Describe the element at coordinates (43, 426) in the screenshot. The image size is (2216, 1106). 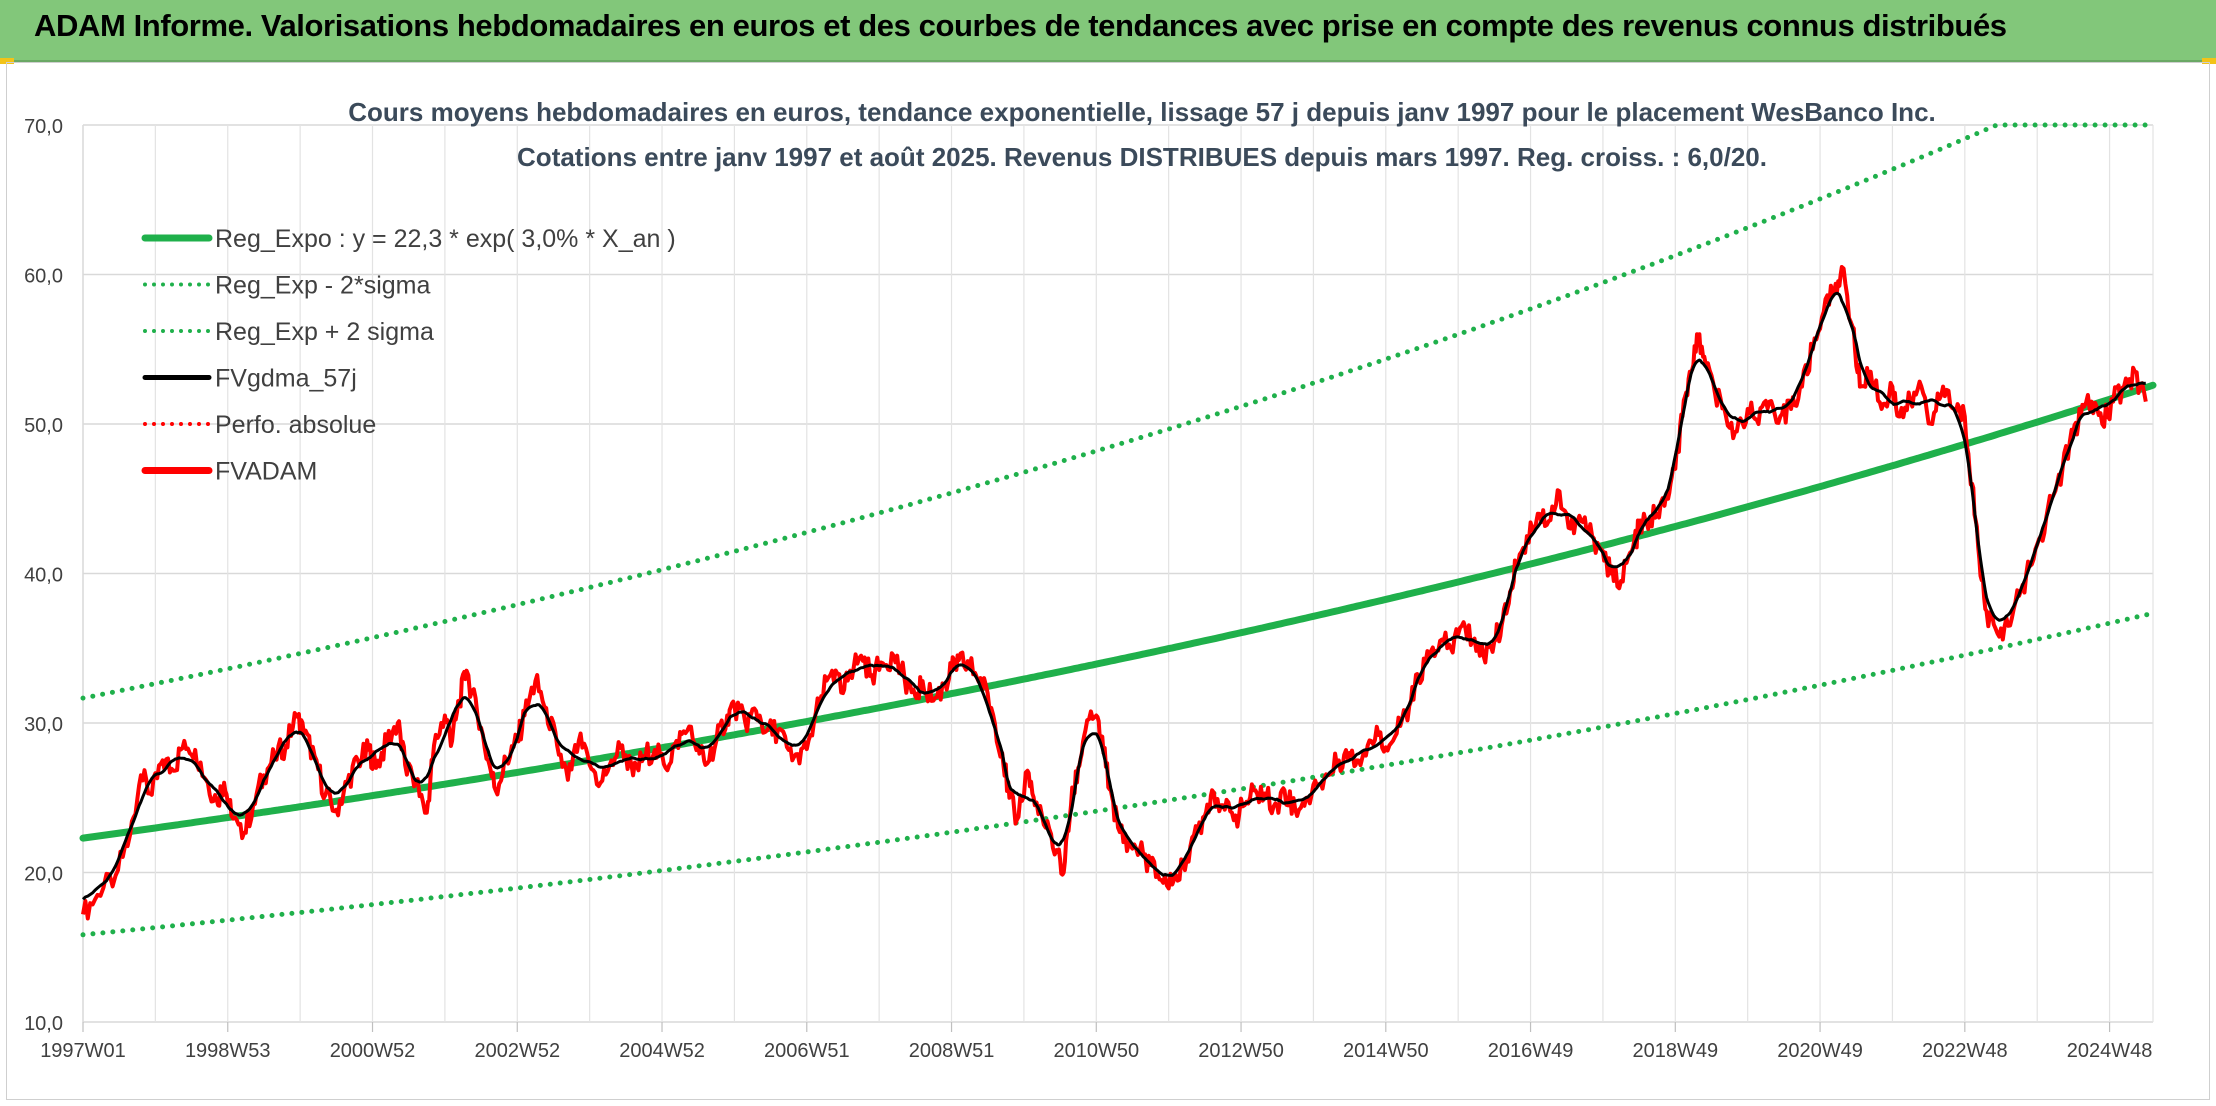
I see `y-tick-label: 50,0` at that location.